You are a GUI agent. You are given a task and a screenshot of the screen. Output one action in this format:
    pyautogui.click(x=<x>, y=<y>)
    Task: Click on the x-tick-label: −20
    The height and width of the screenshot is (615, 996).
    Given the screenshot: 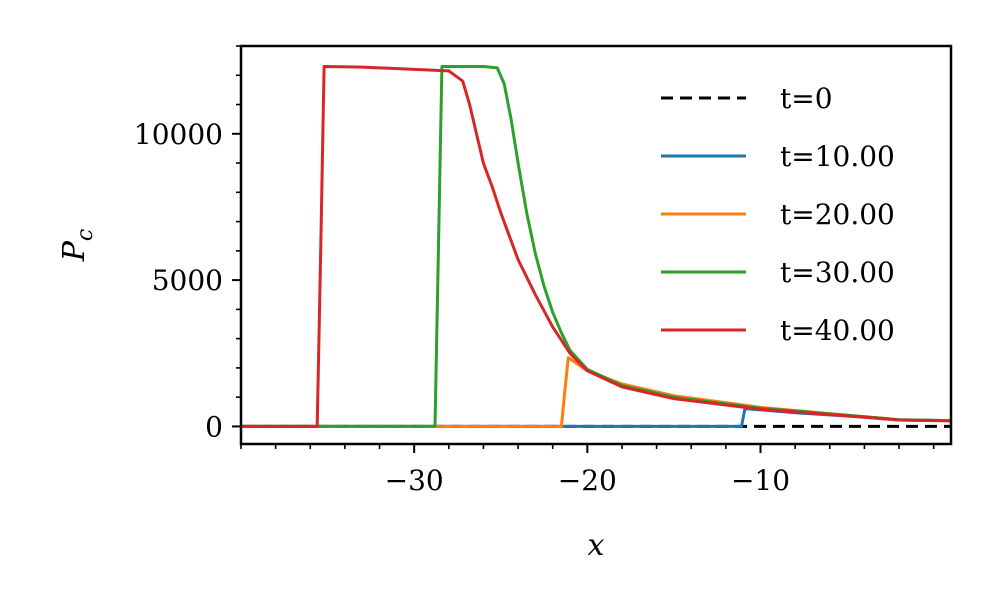 What is the action you would take?
    pyautogui.click(x=587, y=480)
    